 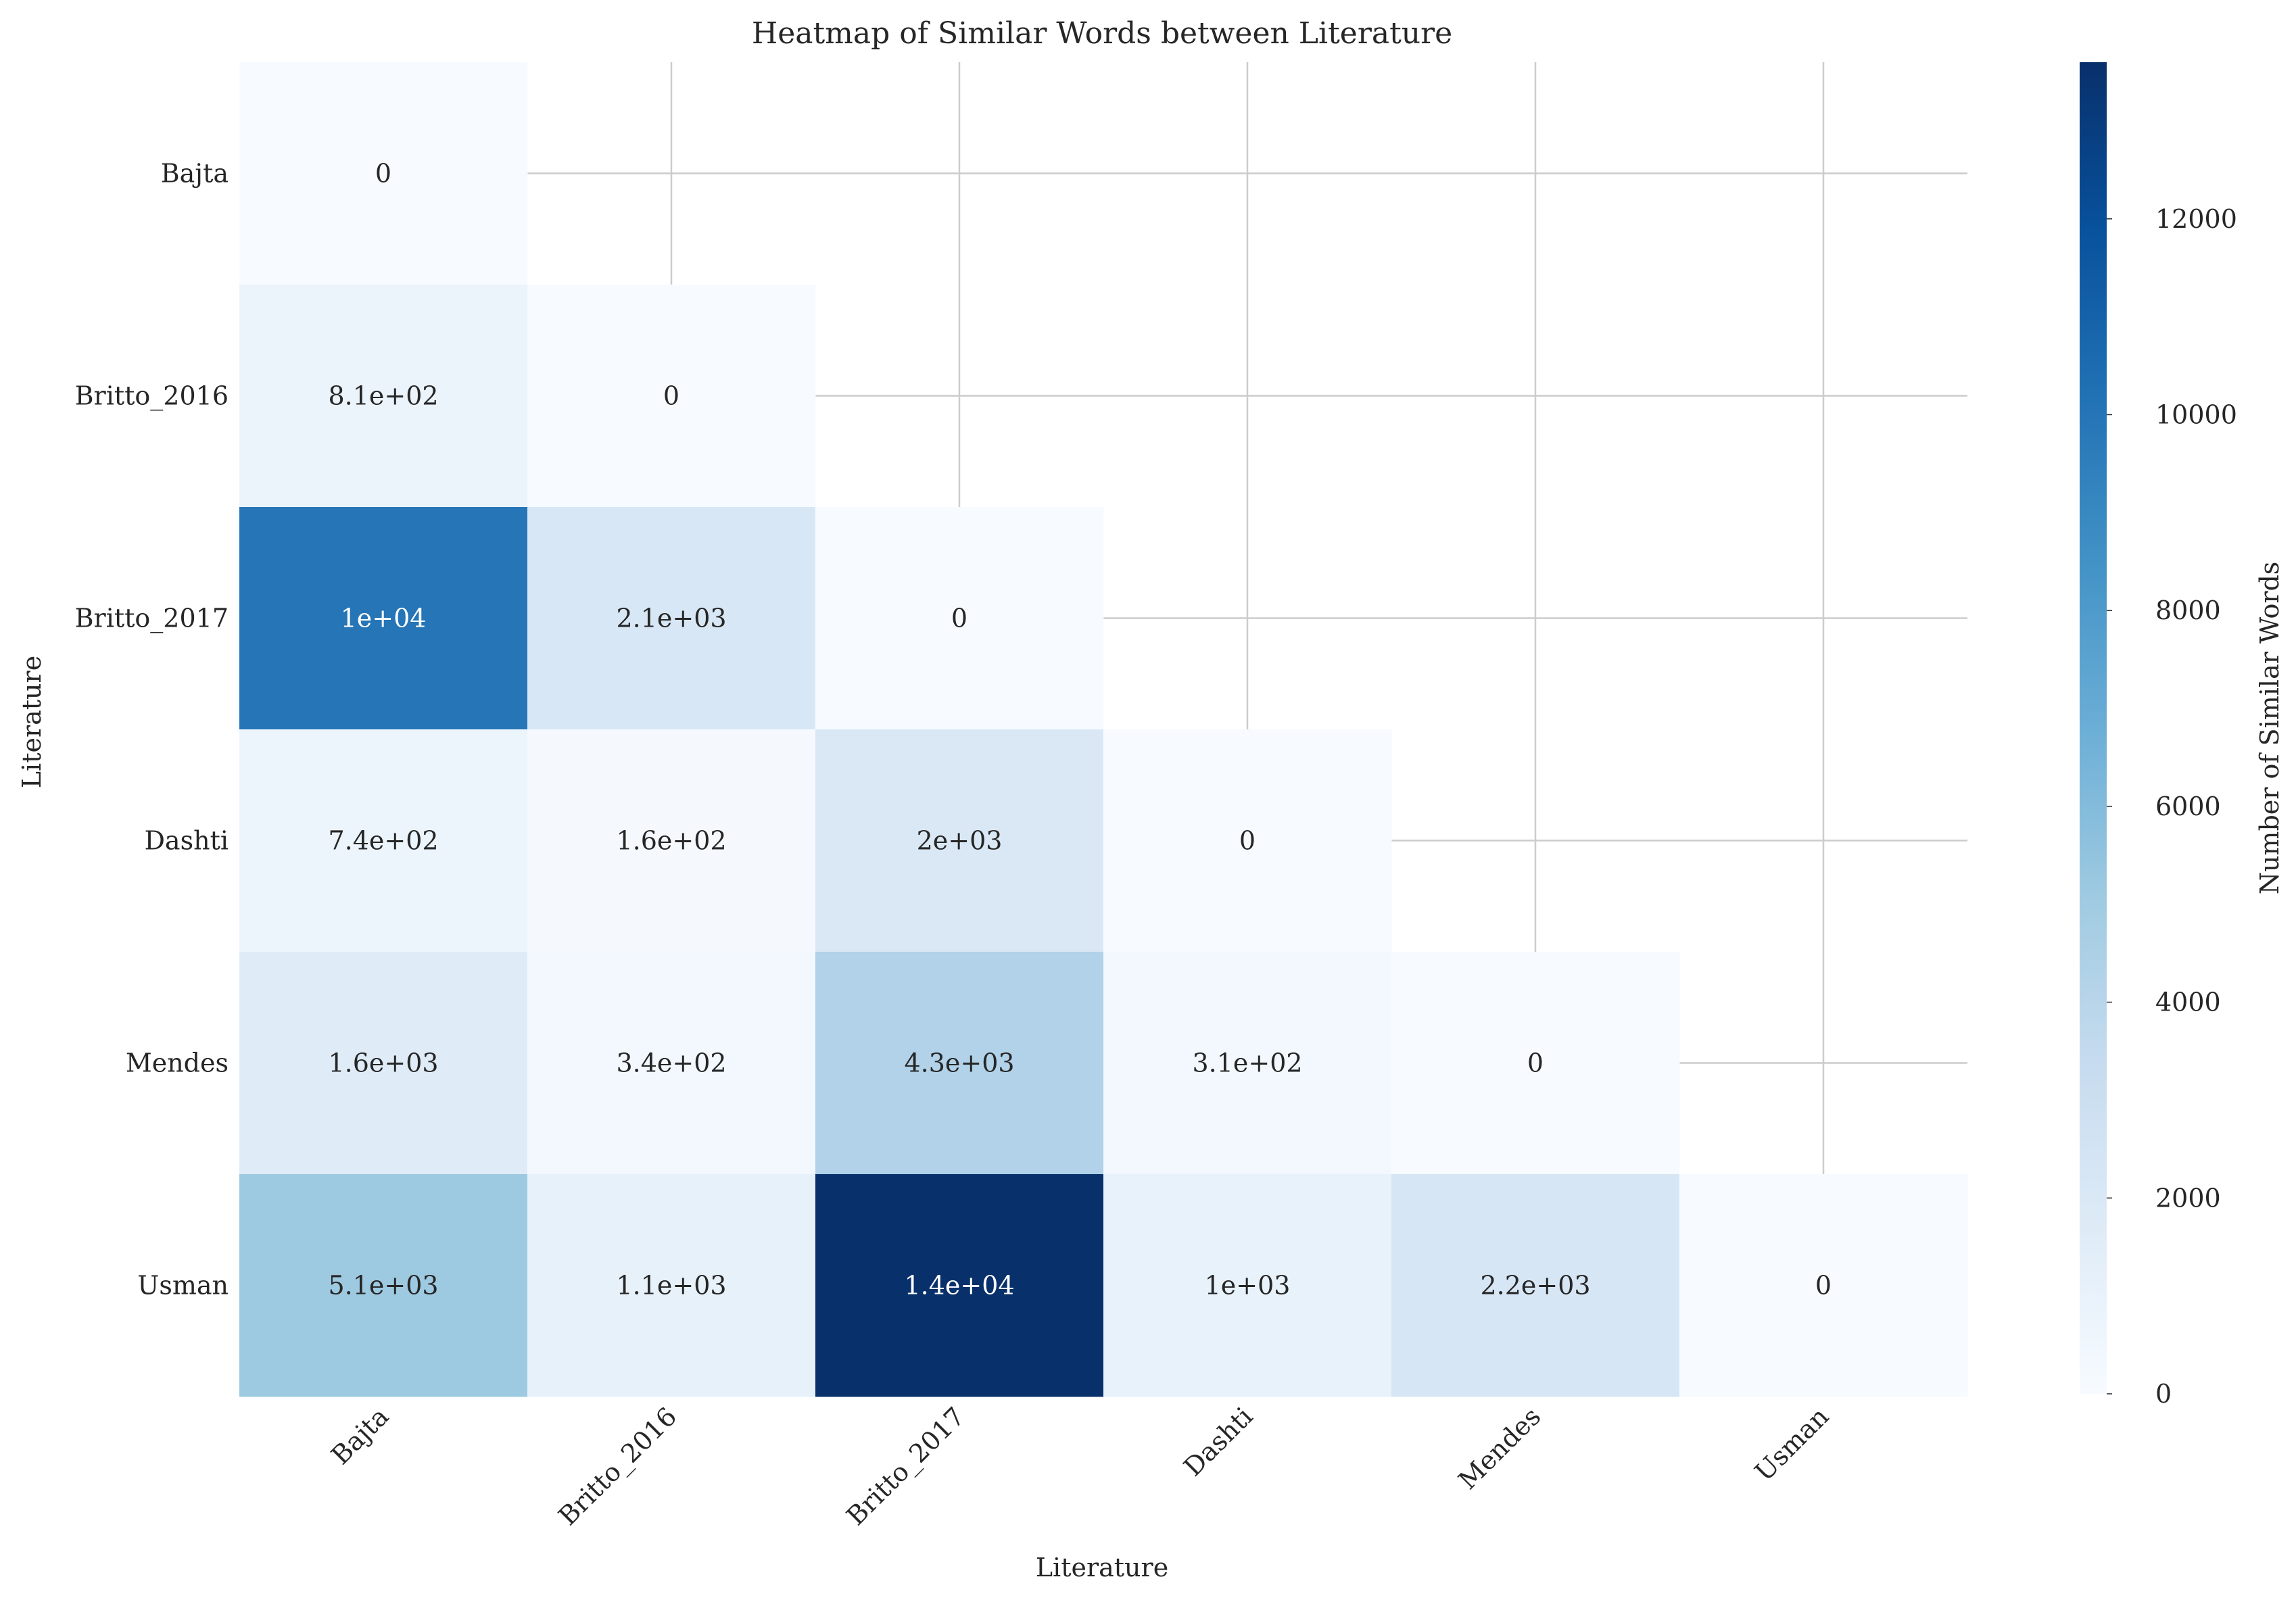 What do you see at coordinates (2093, 728) in the screenshot?
I see `colorbar-gradient` at bounding box center [2093, 728].